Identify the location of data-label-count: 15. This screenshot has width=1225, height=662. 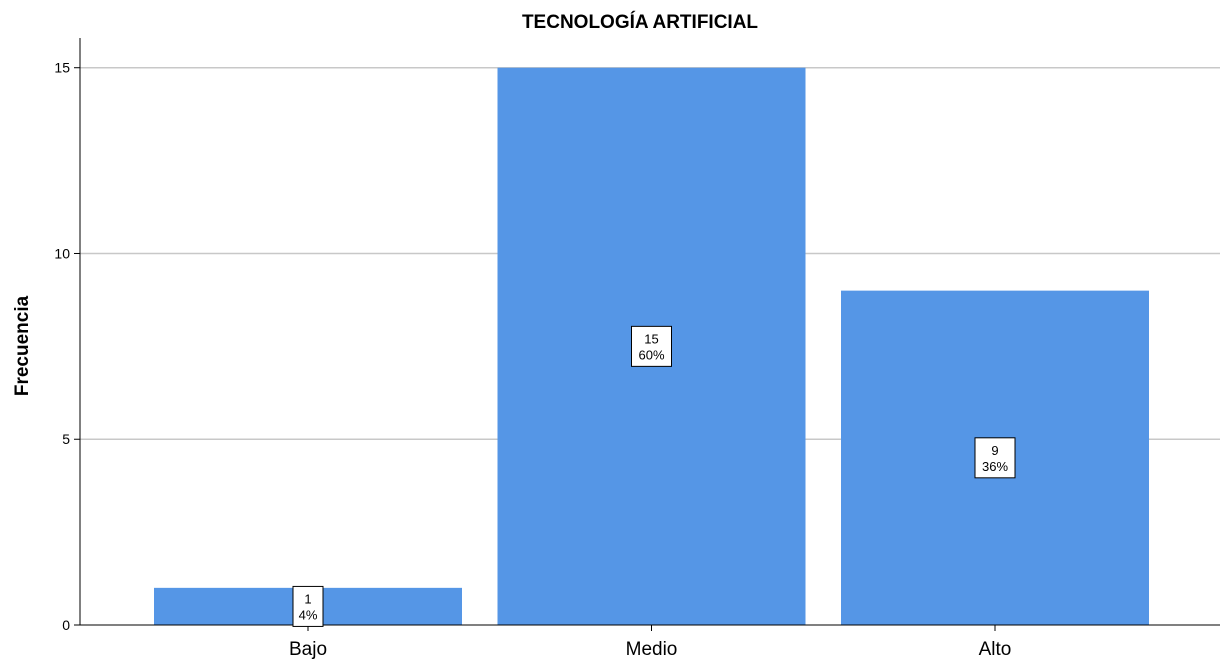
(651, 338).